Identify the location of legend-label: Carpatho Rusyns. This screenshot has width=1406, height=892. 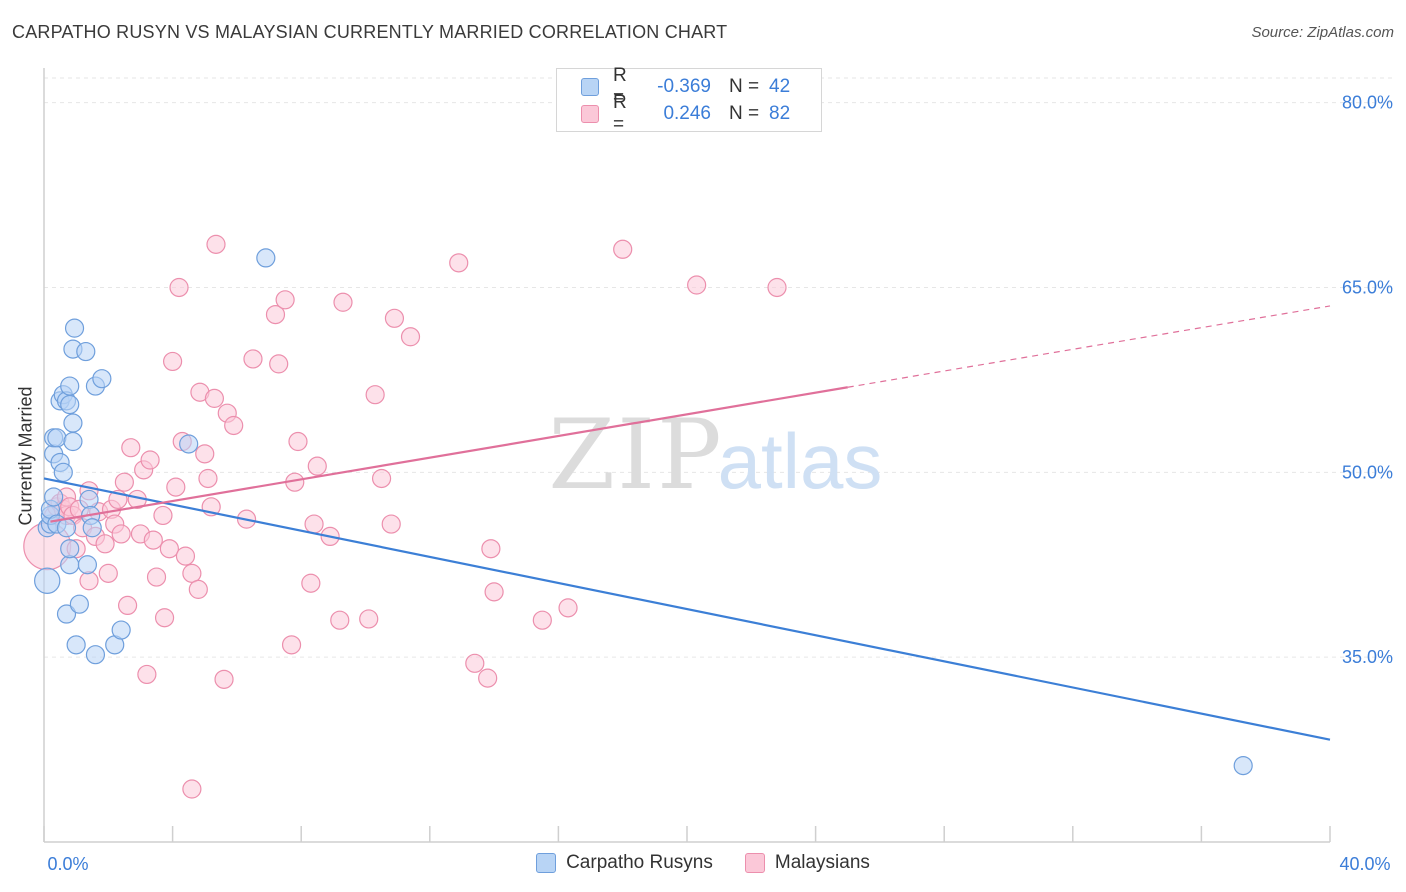
(639, 862).